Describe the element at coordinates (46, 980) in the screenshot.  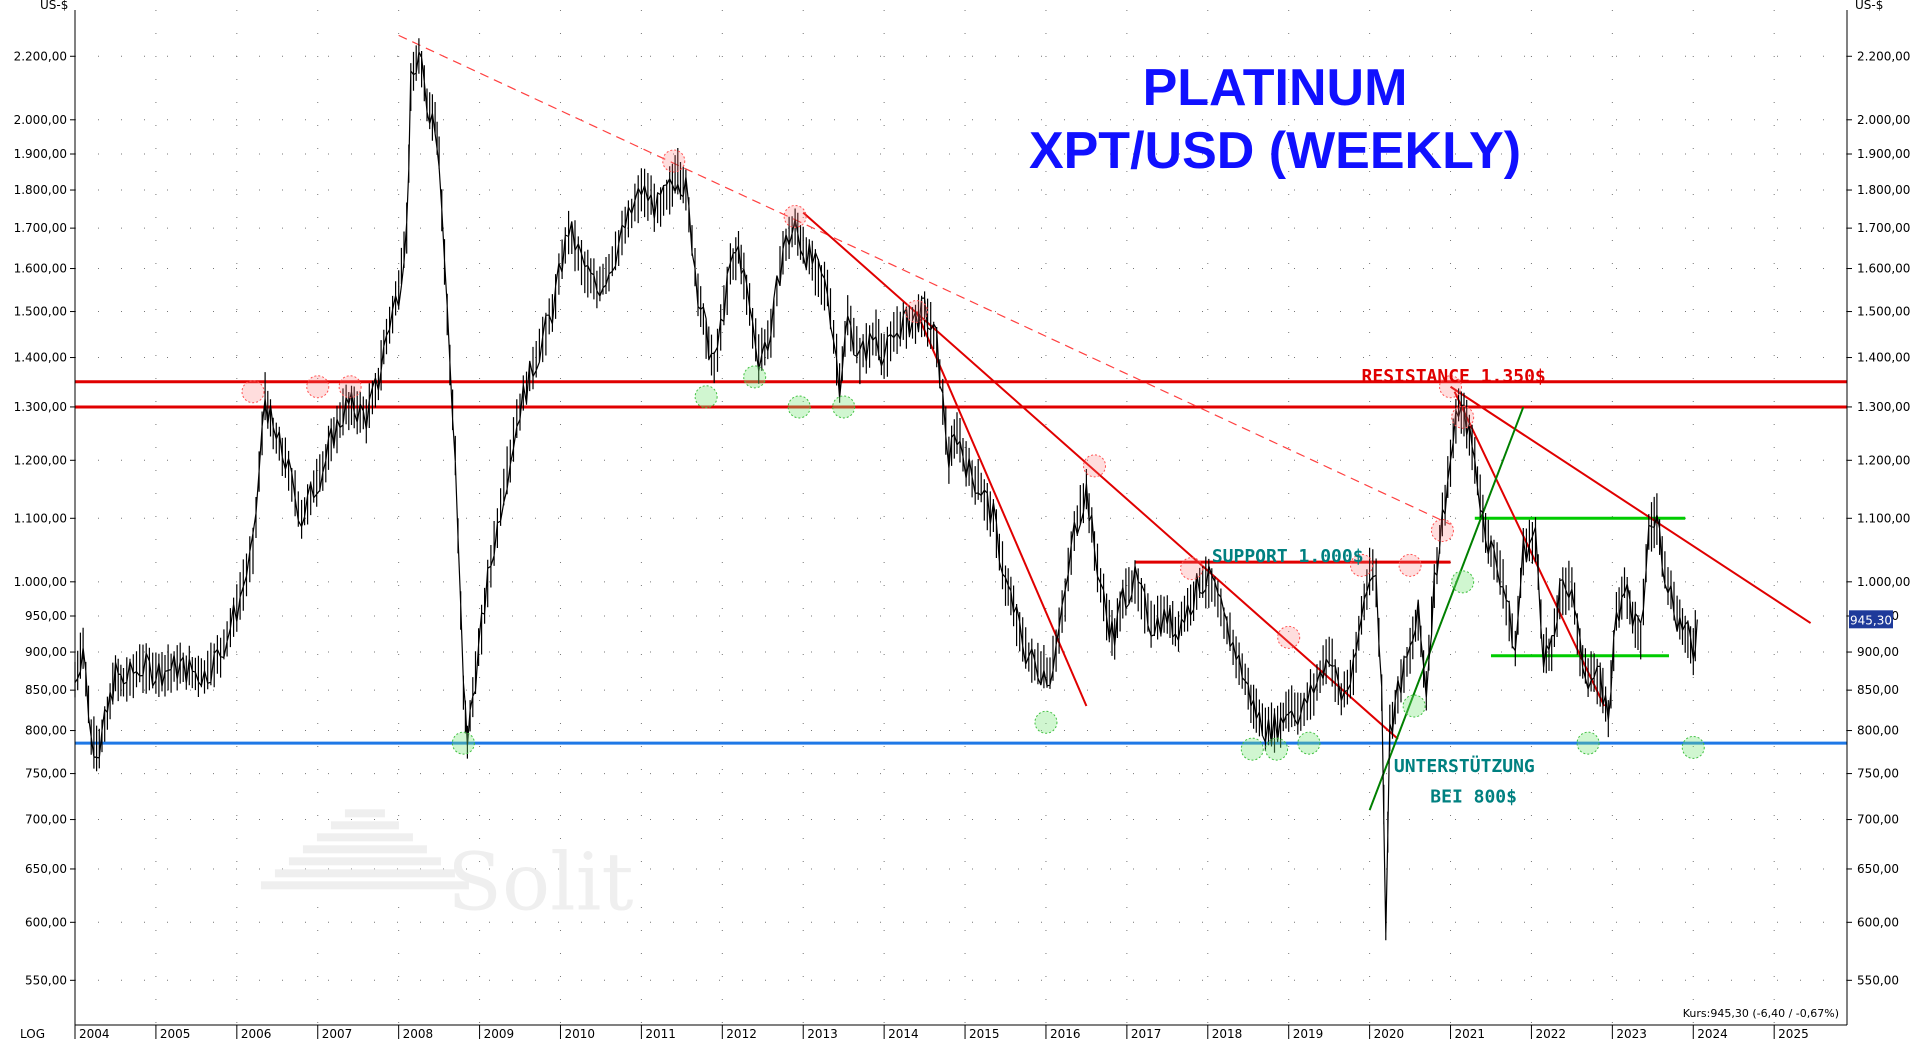
I see `y-tick-label-left: 550,00` at that location.